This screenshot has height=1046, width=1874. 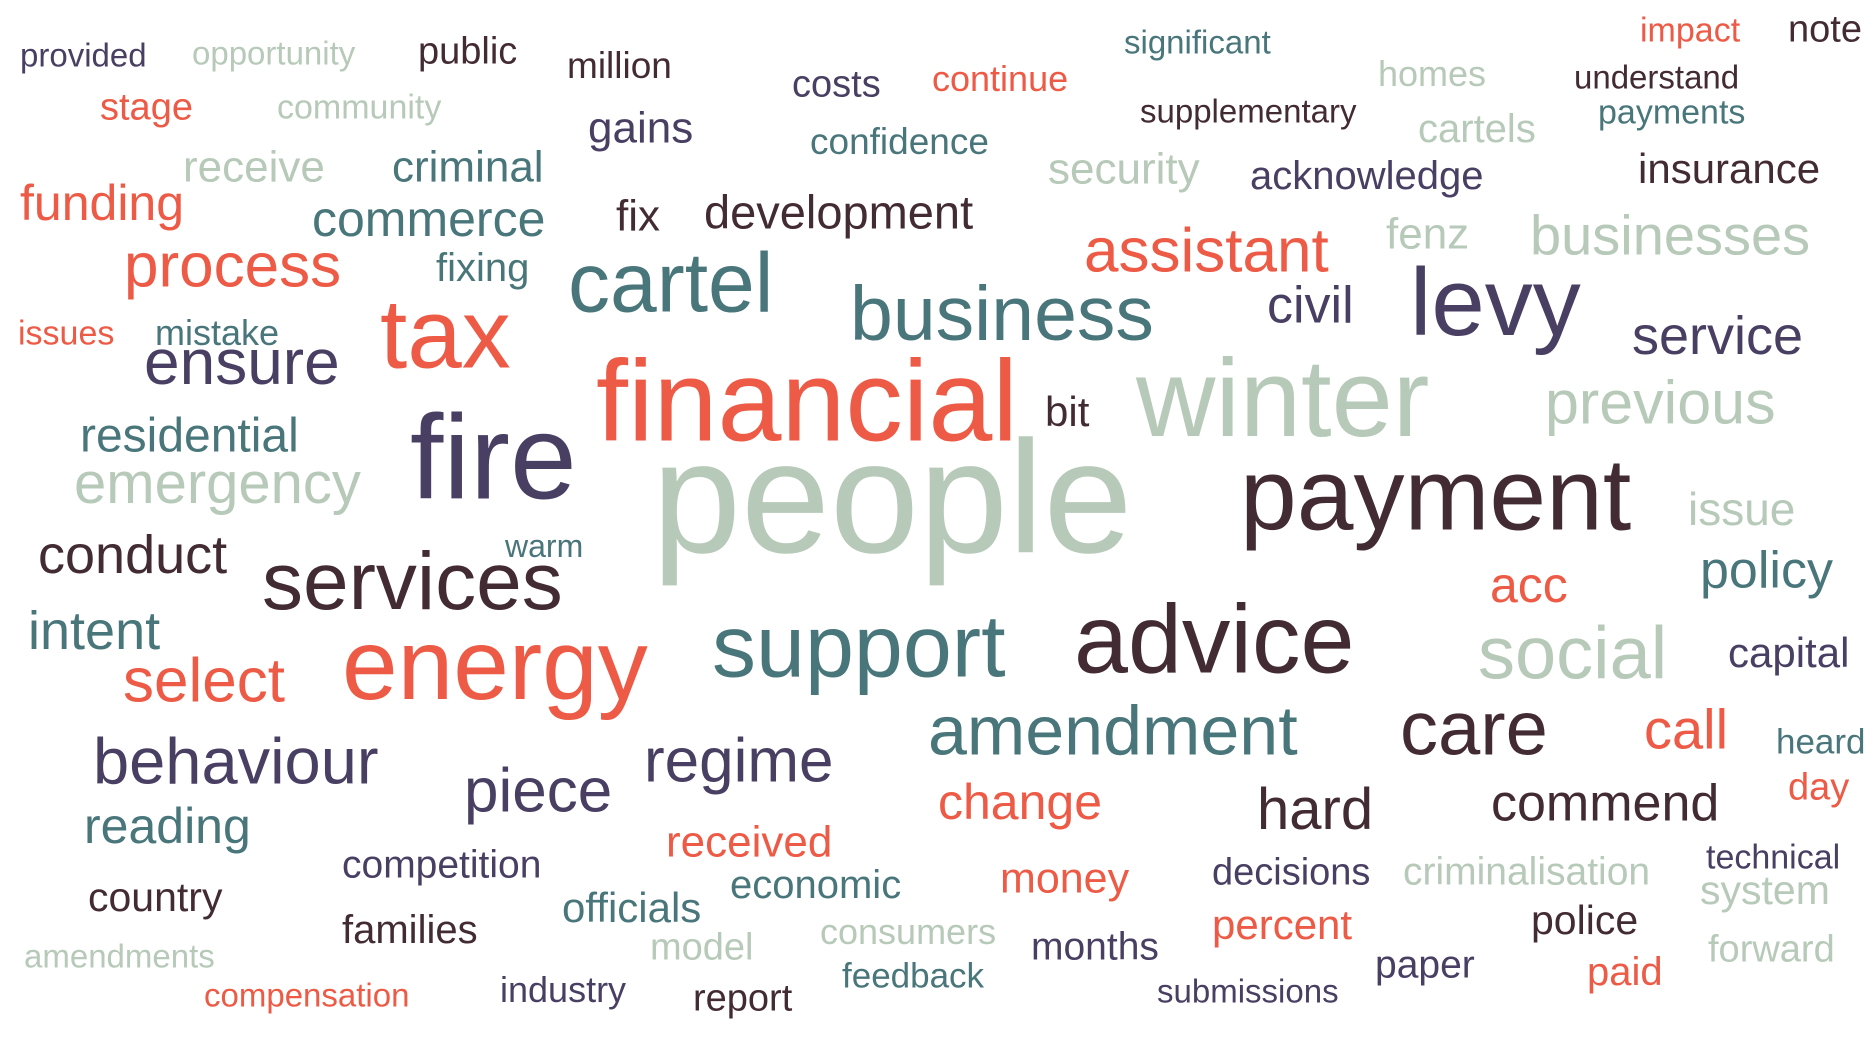 What do you see at coordinates (133, 554) in the screenshot?
I see `word-conduct: conduct` at bounding box center [133, 554].